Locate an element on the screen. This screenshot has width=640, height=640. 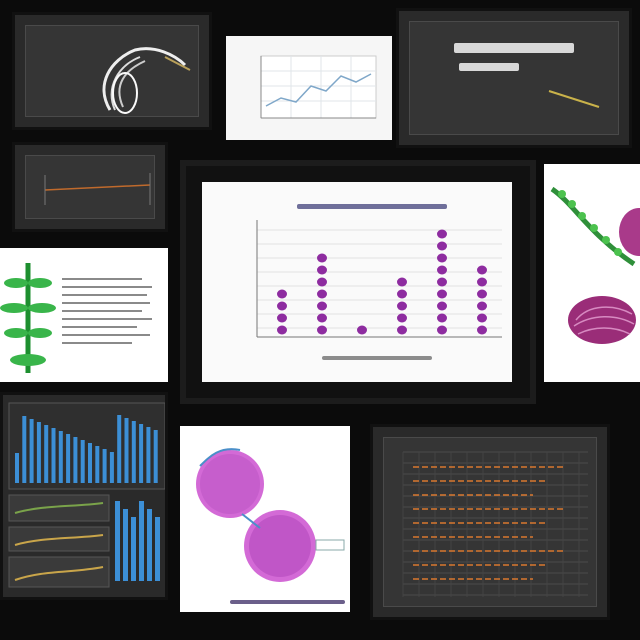
tile-dark-grid-chart is located at coordinates (490, 522).